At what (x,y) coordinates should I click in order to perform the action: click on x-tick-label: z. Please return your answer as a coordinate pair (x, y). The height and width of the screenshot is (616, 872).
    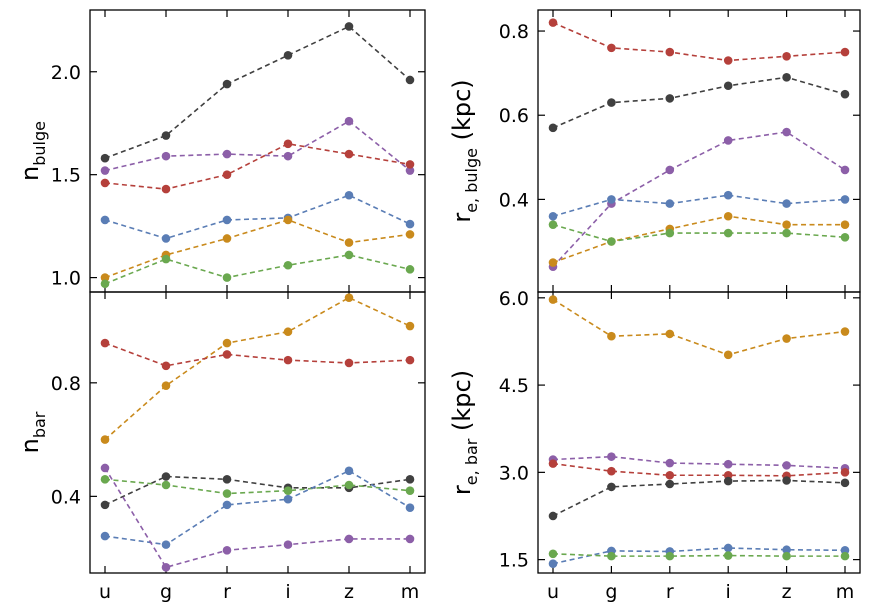
    Looking at the image, I should click on (787, 592).